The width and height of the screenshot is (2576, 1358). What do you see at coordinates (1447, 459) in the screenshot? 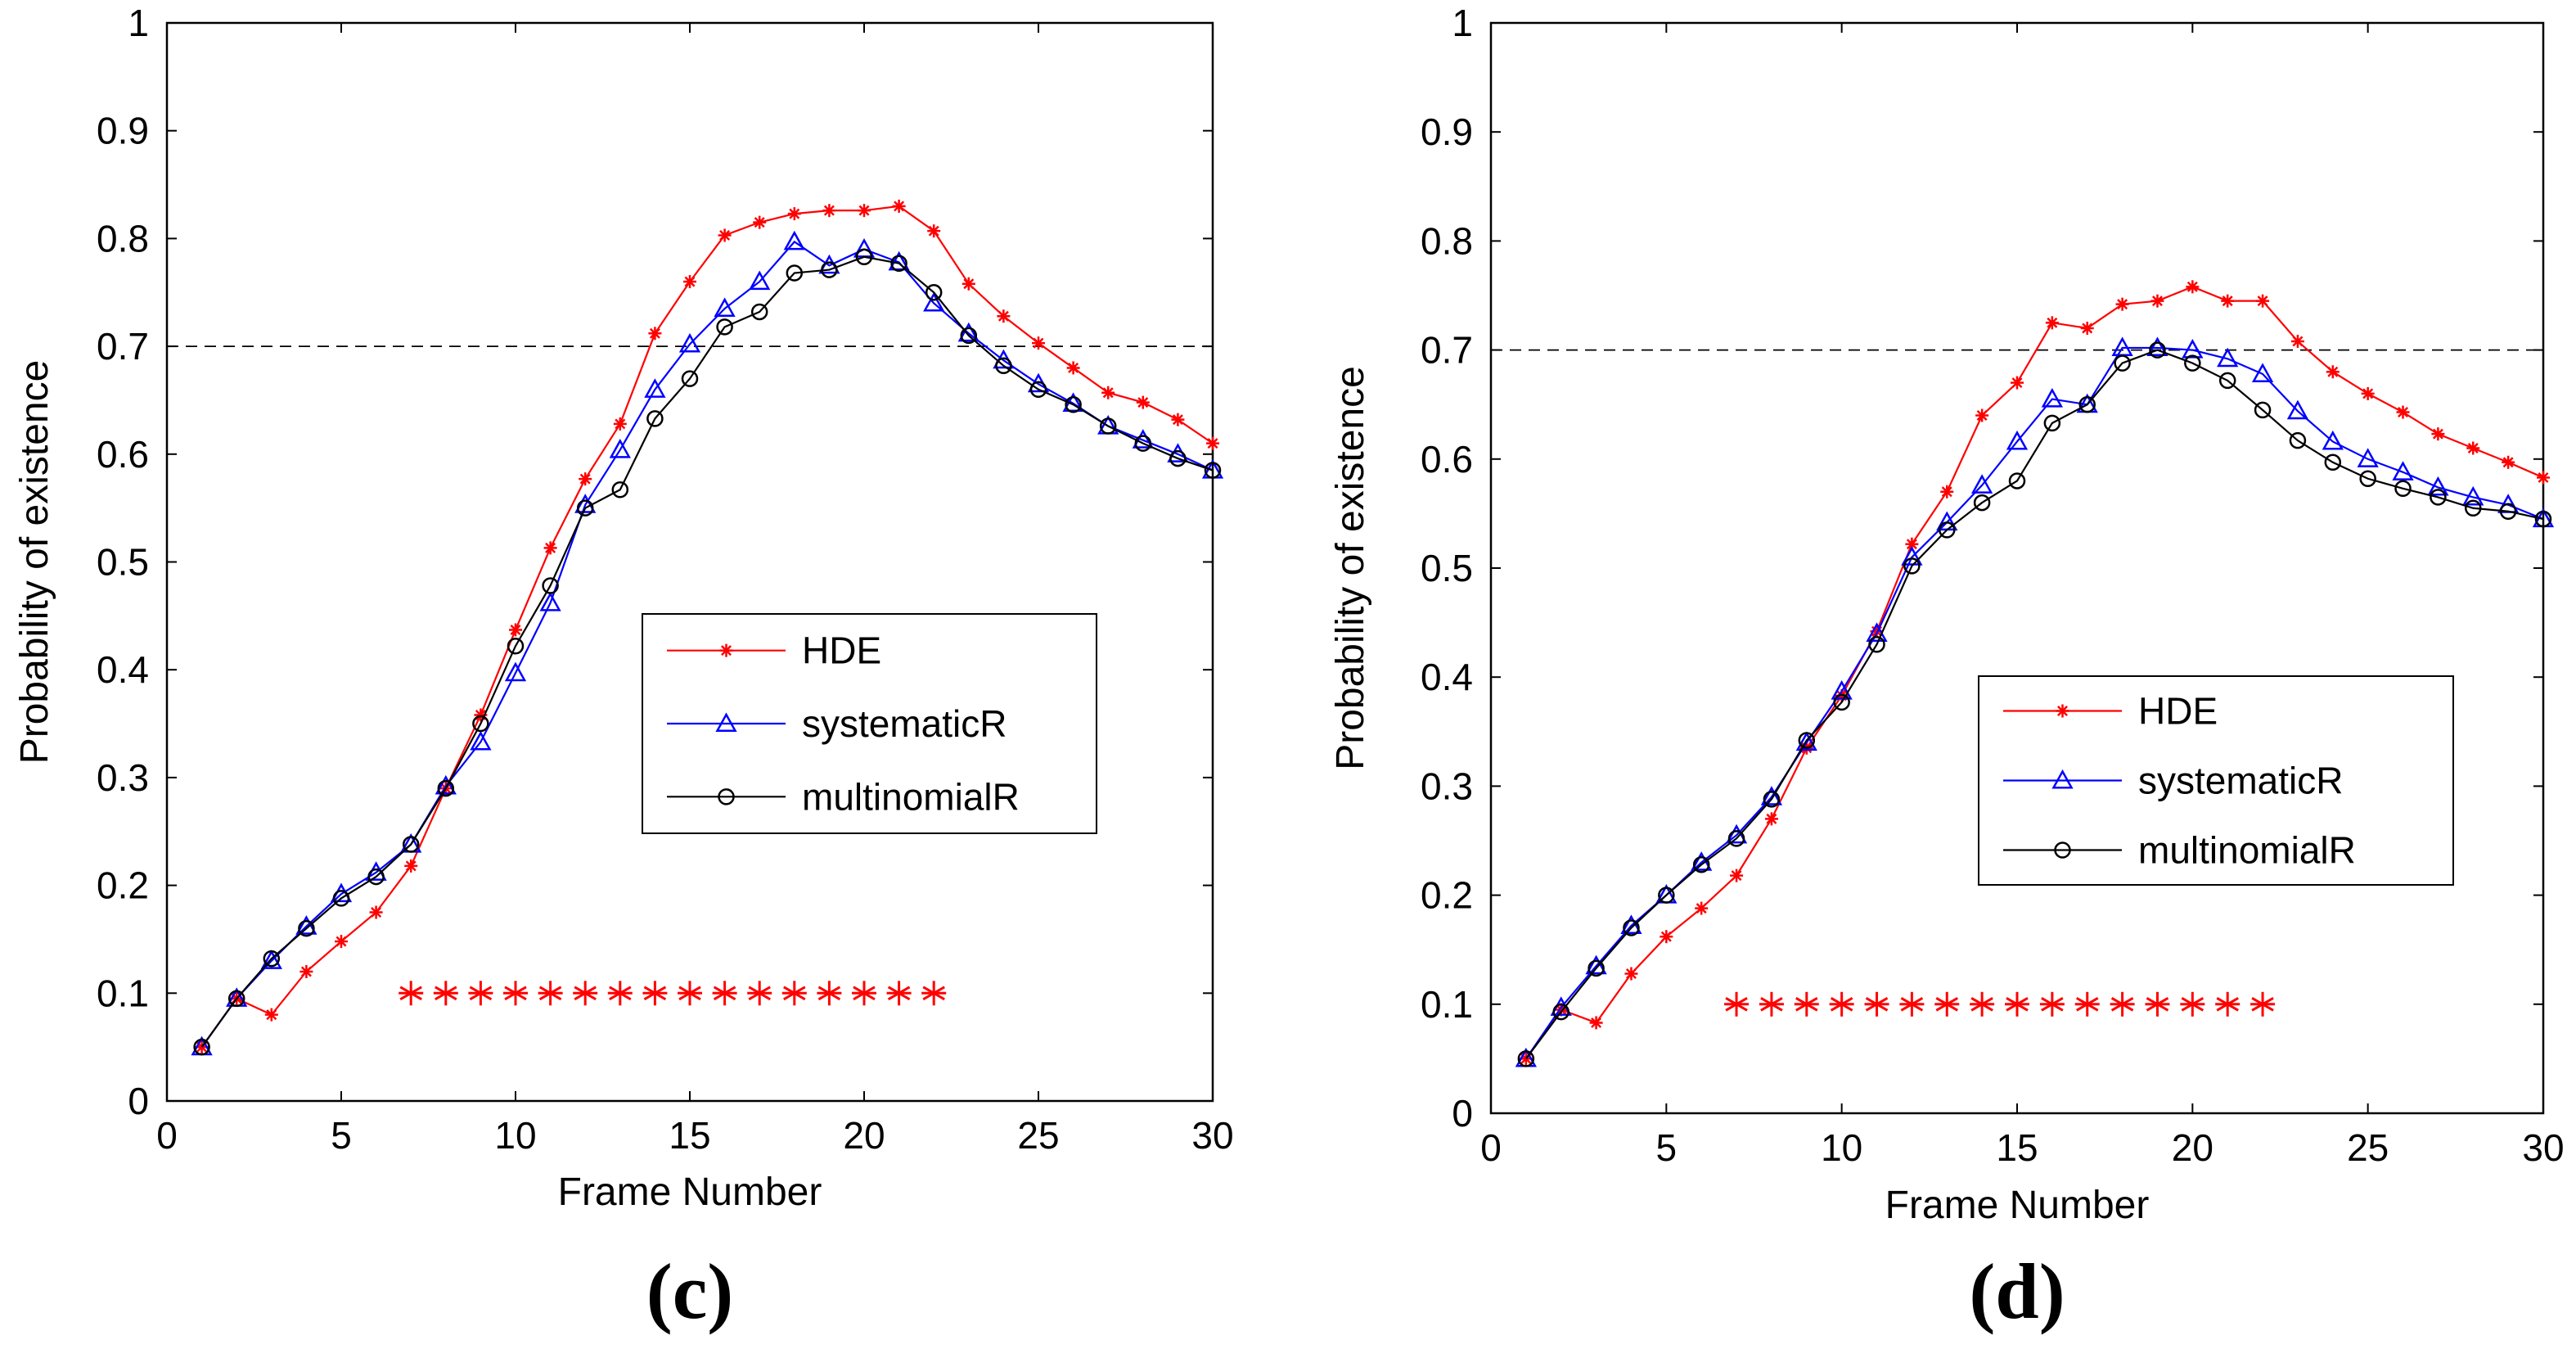
I see `y-tick-label: 0.6` at bounding box center [1447, 459].